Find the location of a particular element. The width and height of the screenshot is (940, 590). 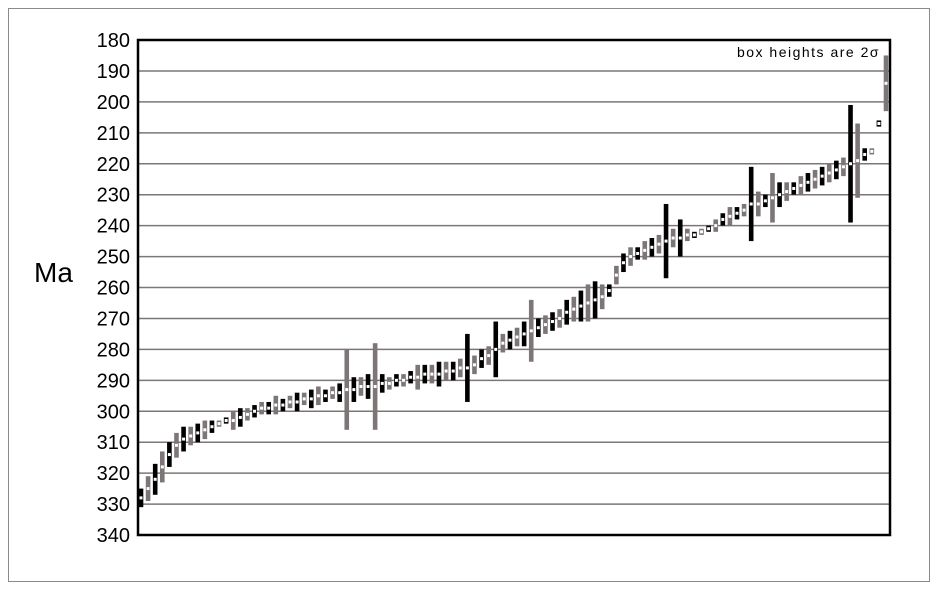

y-tick-label: 260 is located at coordinates (113, 289).